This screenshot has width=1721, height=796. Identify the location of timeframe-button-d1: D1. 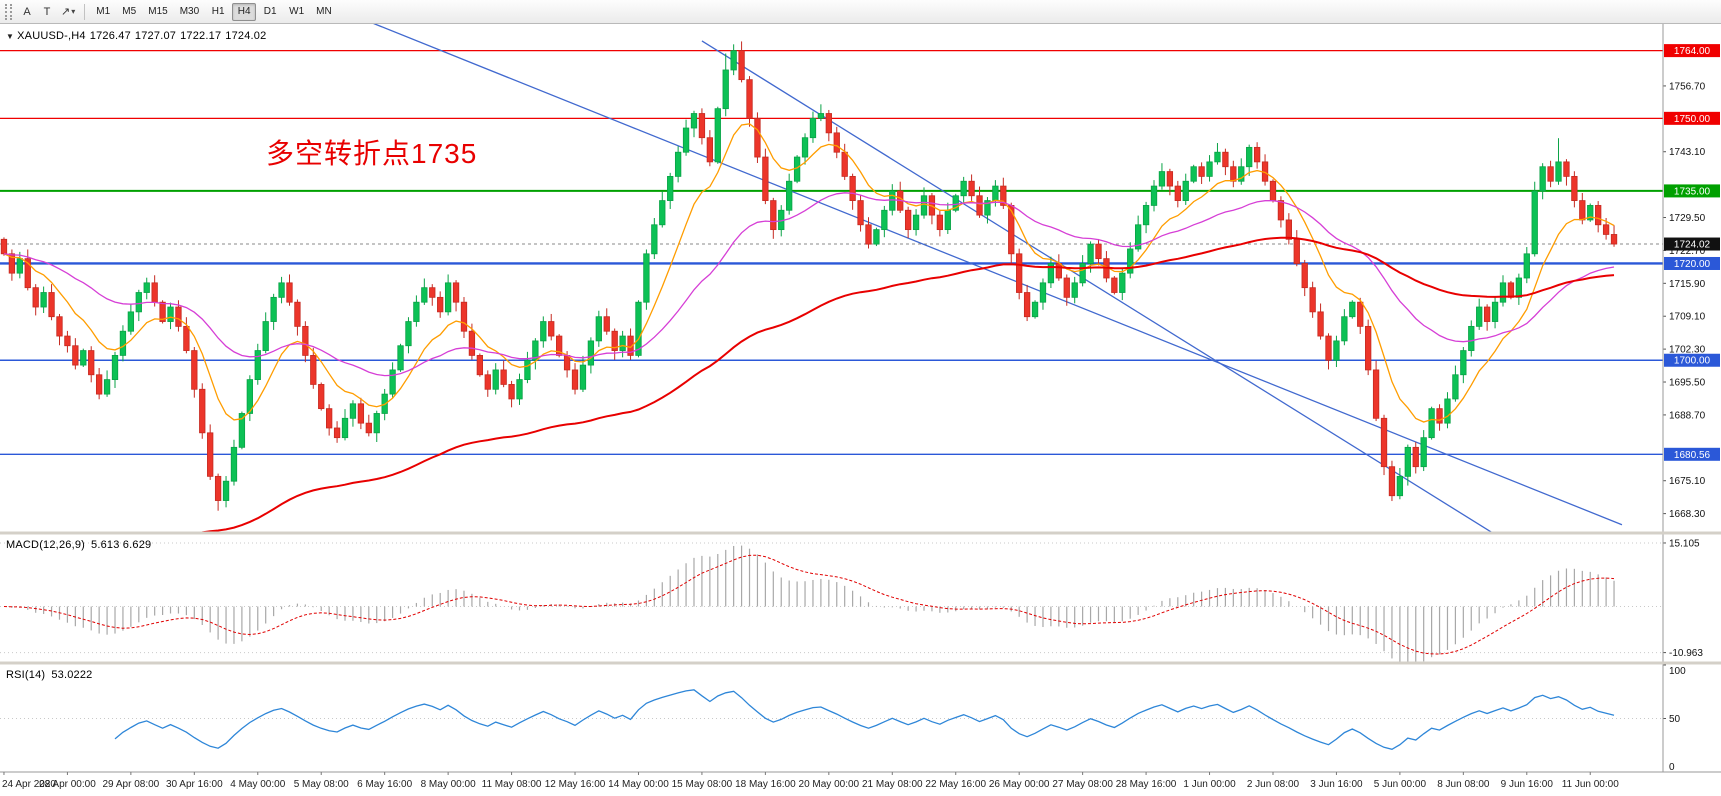
(270, 11).